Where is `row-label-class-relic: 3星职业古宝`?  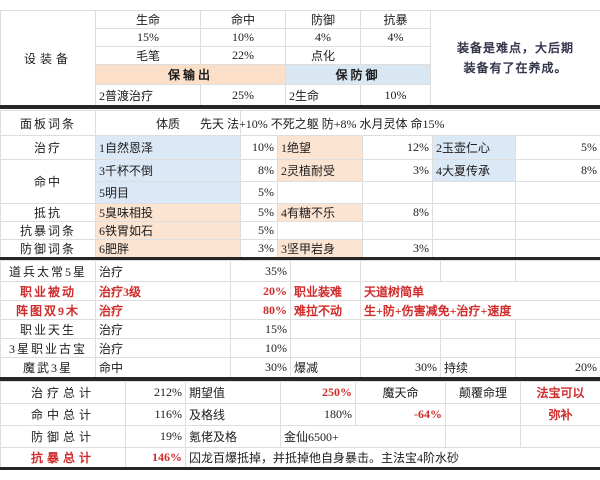
row-label-class-relic: 3星职业古宝 is located at coordinates (48, 348).